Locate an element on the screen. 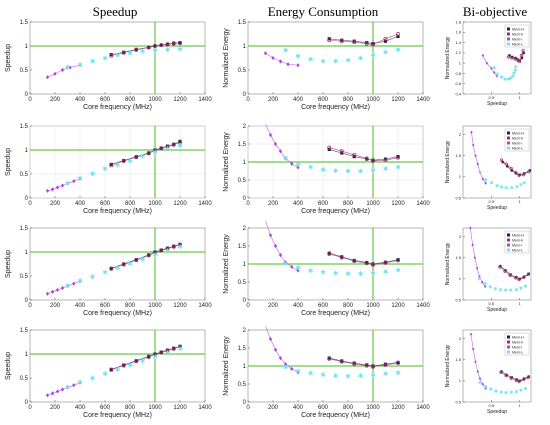 This screenshot has width=550, height=425. x-tick-label: 1400 is located at coordinates (423, 408).